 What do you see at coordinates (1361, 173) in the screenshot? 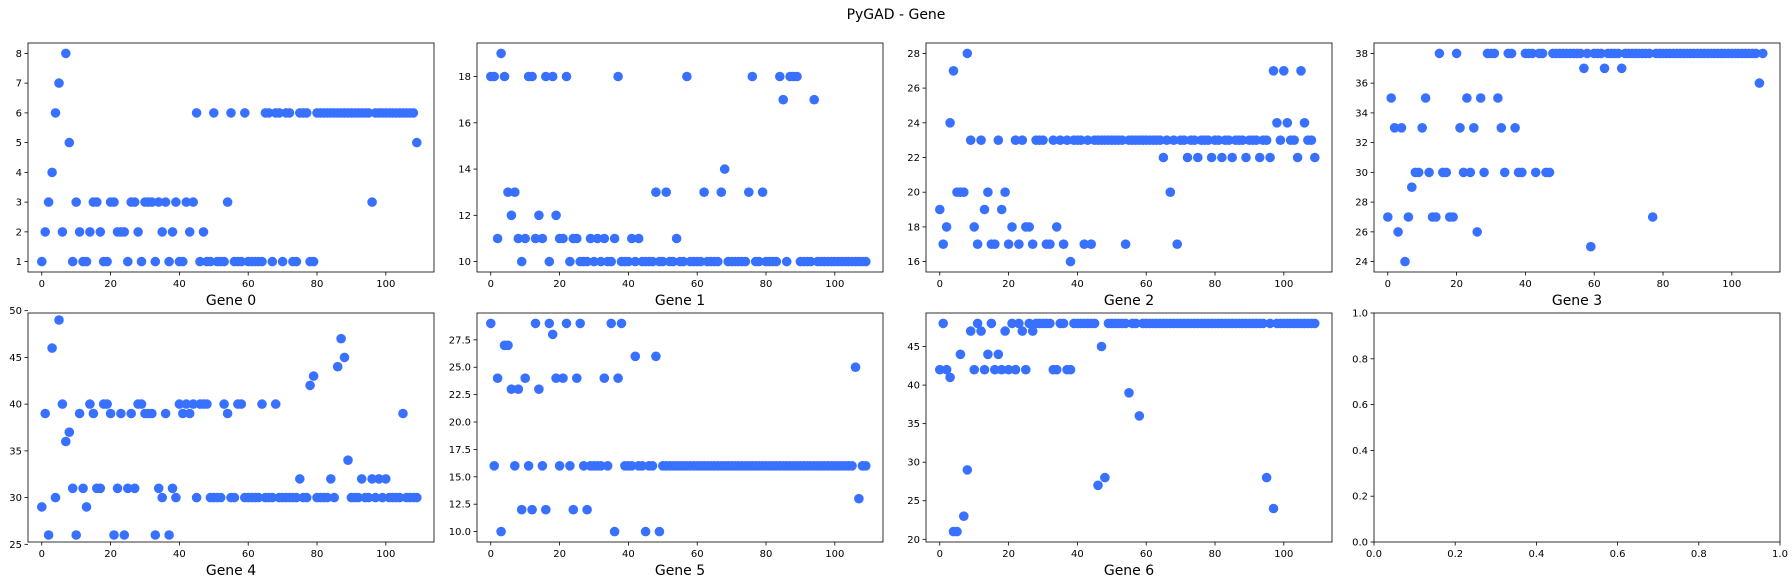
I see `y-tick-label: 30` at bounding box center [1361, 173].